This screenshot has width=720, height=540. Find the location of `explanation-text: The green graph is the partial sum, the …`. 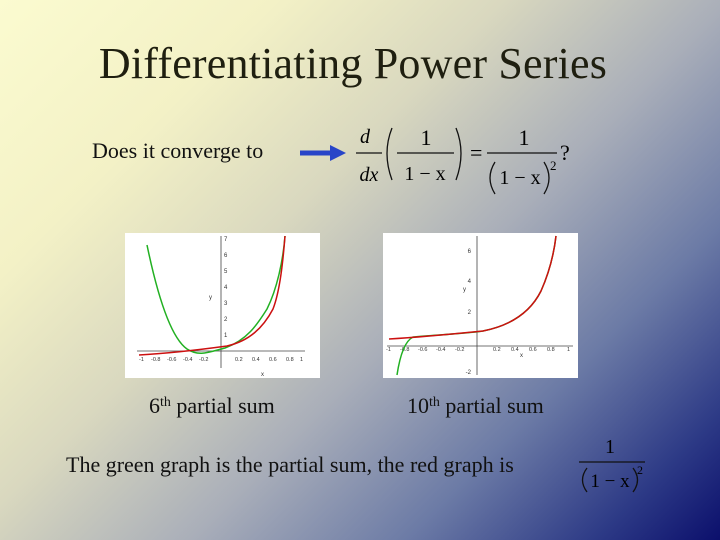

explanation-text: The green graph is the partial sum, the … is located at coordinates (290, 464).